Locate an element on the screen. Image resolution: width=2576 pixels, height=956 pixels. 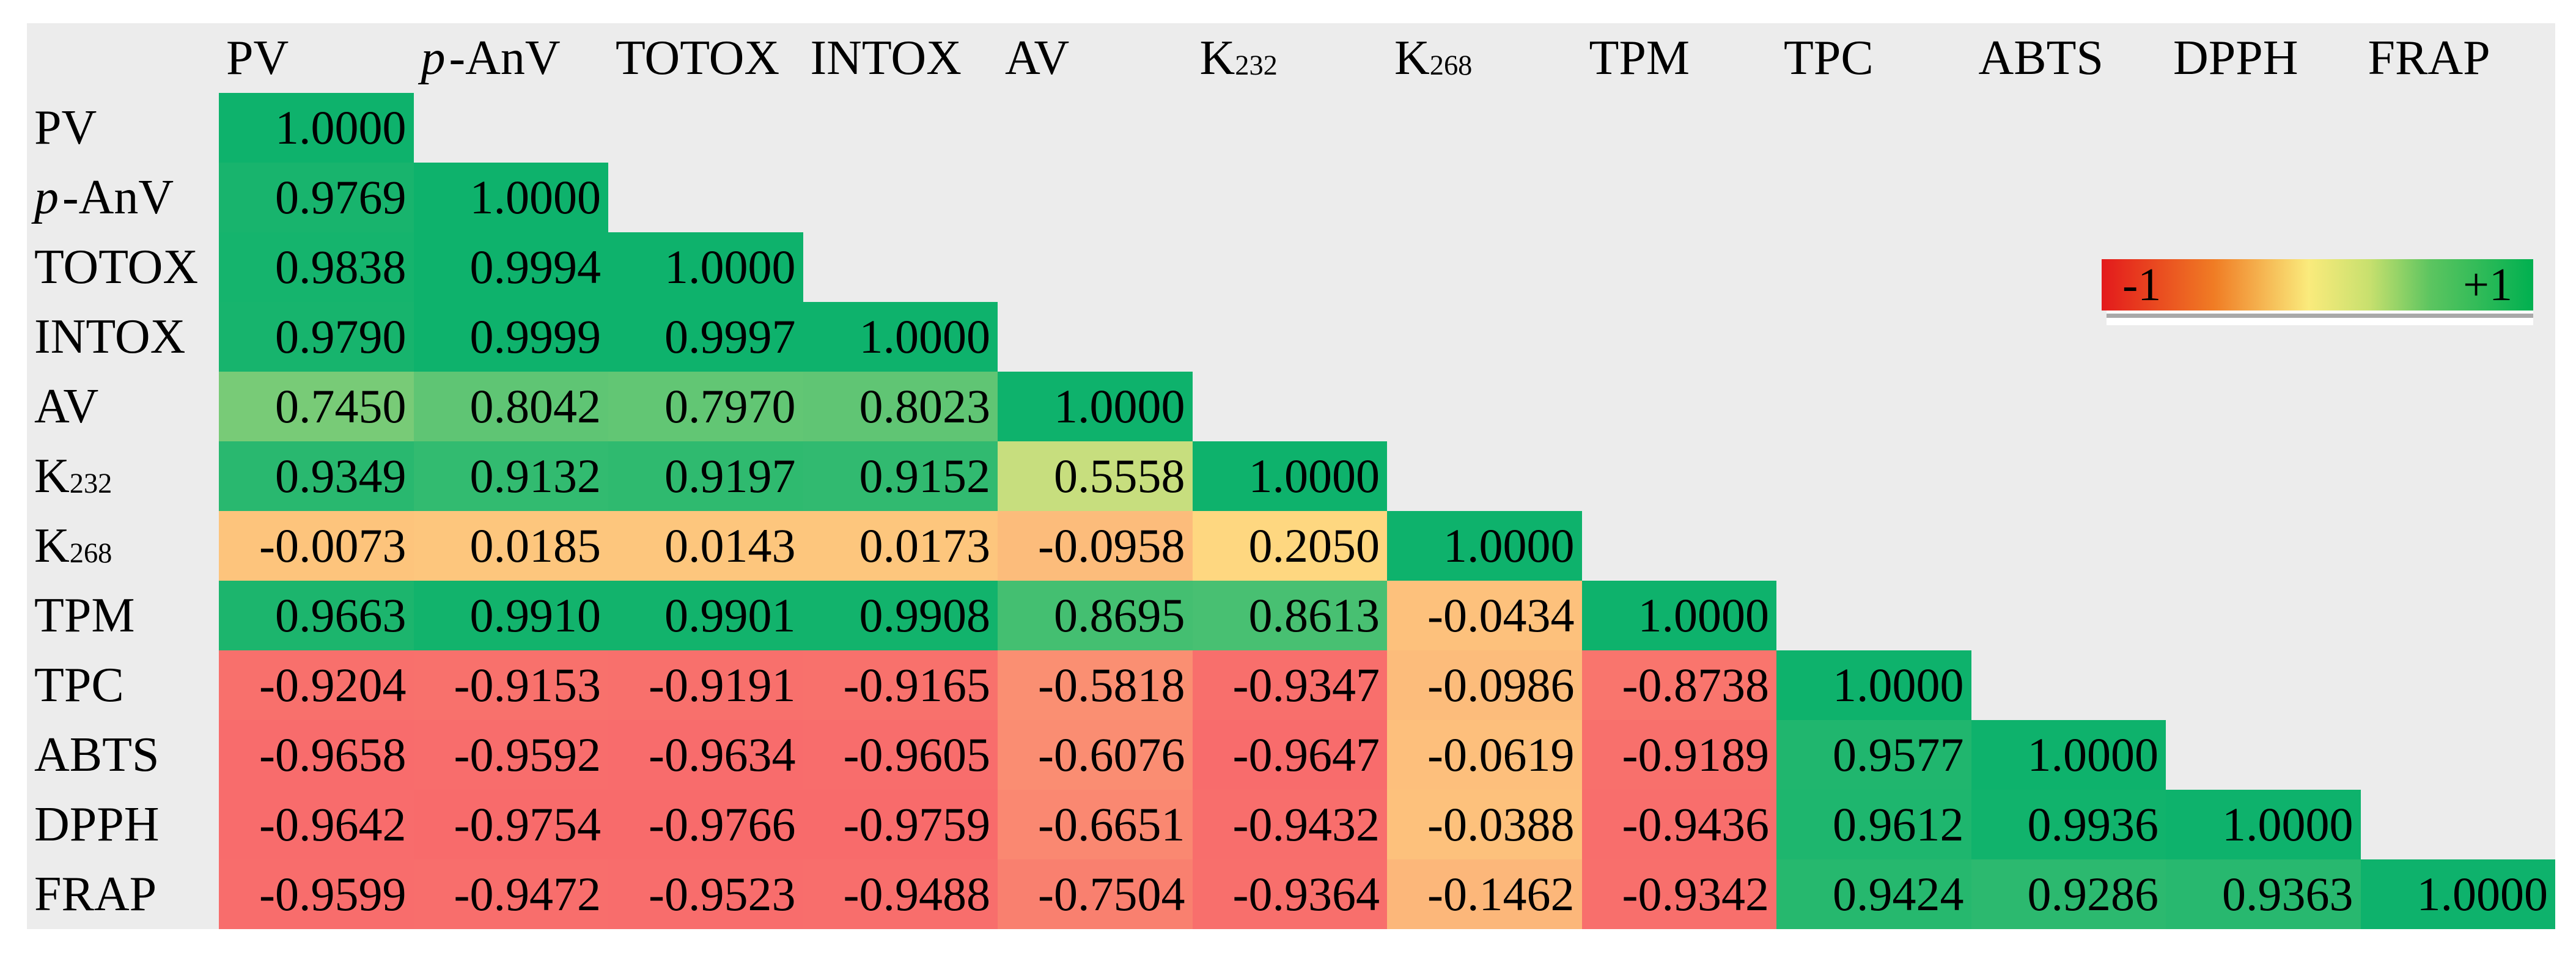
column-header-k268: K 268 is located at coordinates (1433, 58).